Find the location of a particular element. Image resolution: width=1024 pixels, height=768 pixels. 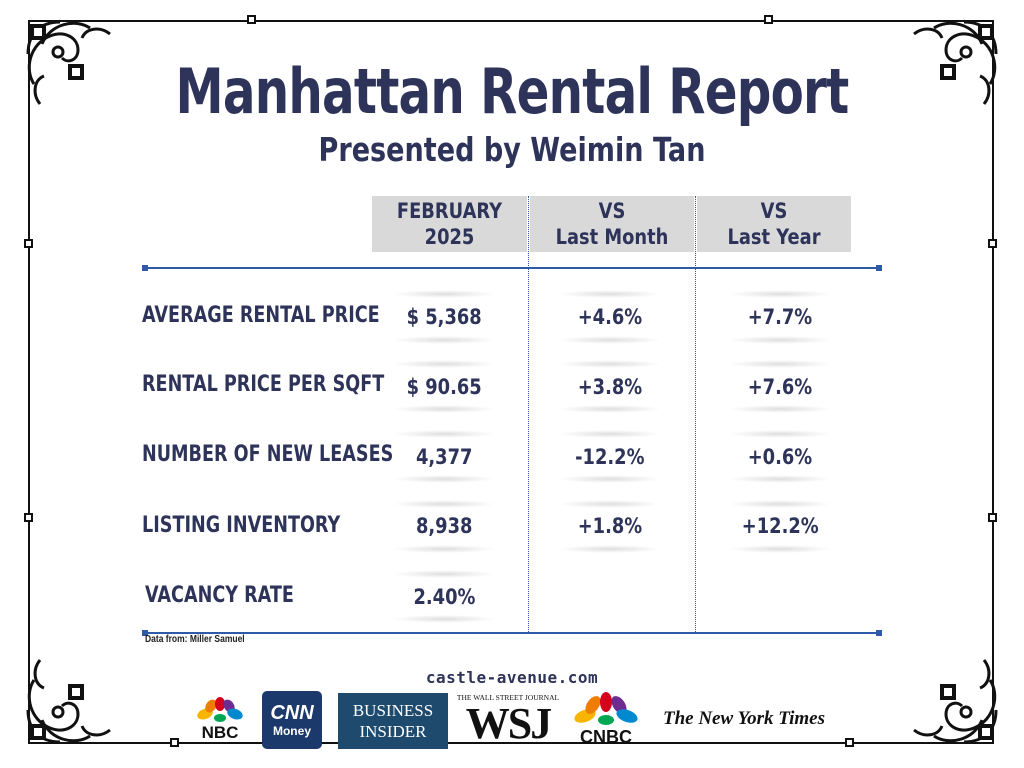

source-note: Data from: Miller Samuel is located at coordinates (195, 639).